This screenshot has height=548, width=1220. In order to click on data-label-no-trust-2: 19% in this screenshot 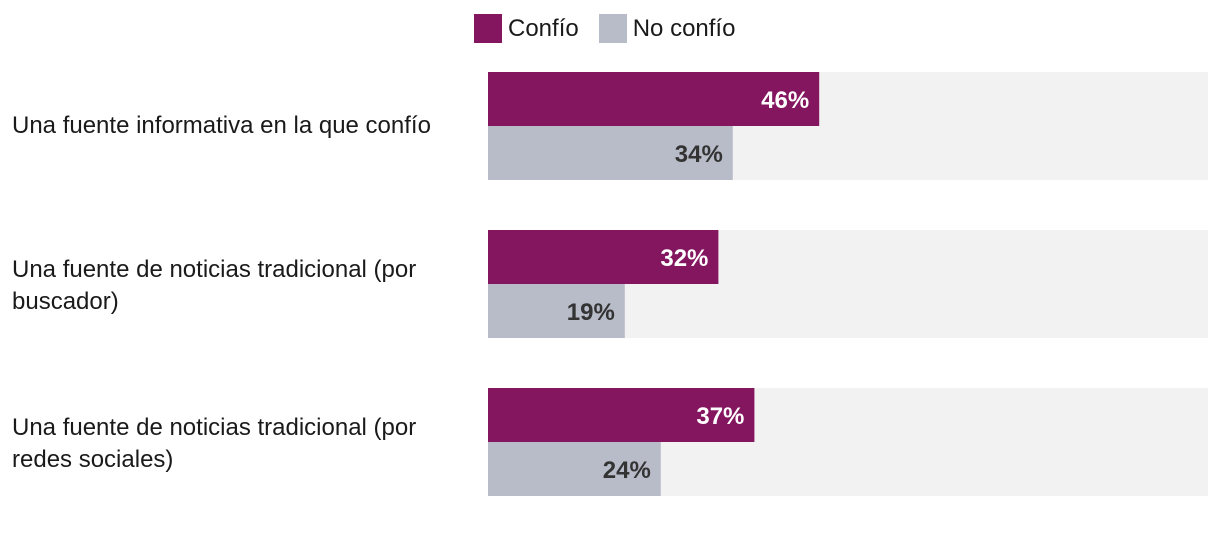, I will do `click(591, 312)`.